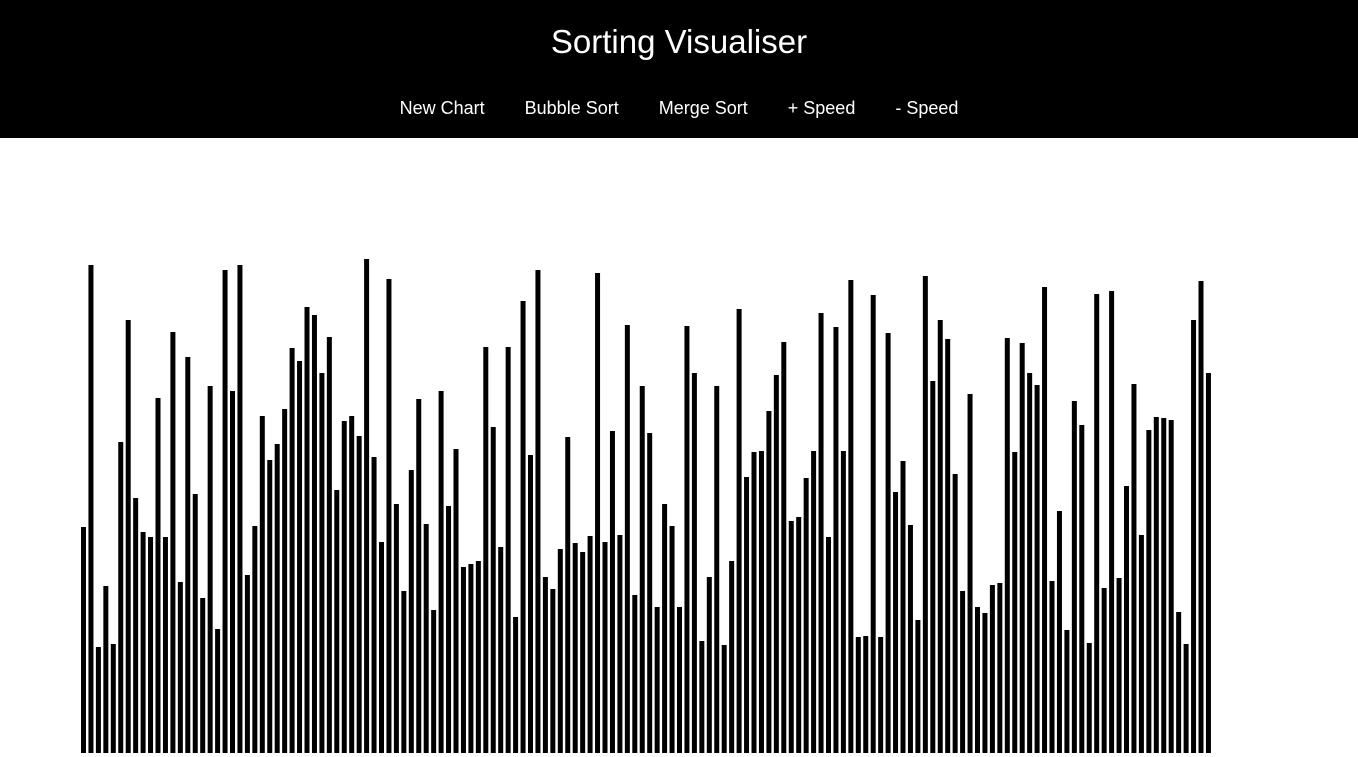 The height and width of the screenshot is (757, 1358). What do you see at coordinates (821, 108) in the screenshot?
I see `increase-speed-button: + Speed` at bounding box center [821, 108].